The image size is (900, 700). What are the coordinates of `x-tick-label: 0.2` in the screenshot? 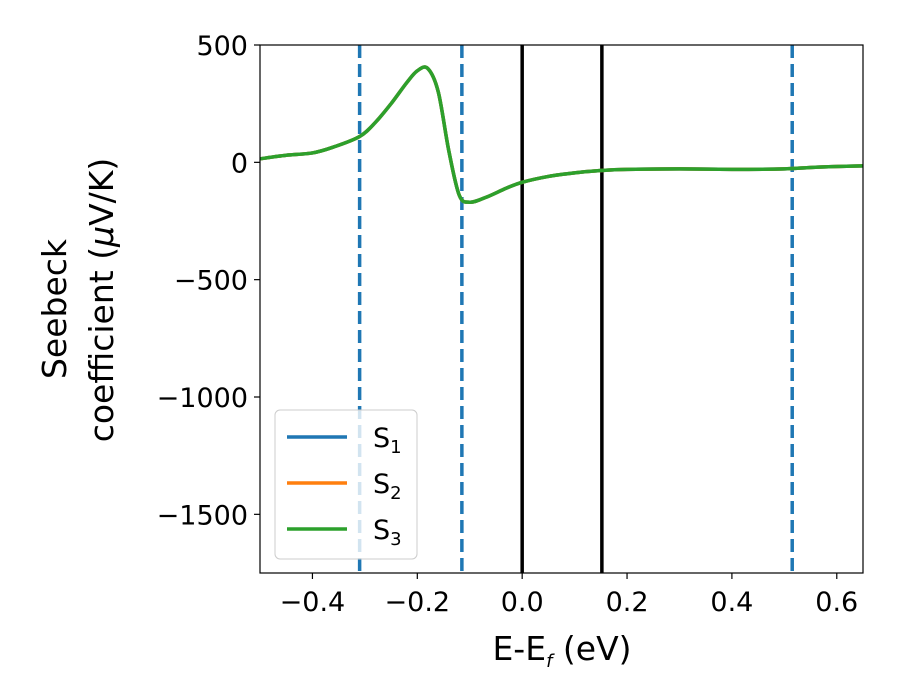 It's located at (627, 602).